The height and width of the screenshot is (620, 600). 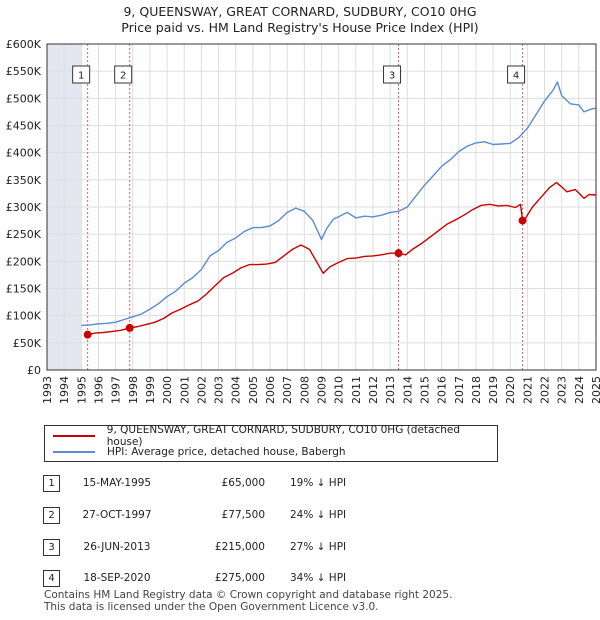 I want to click on table-row: 2 27-OCT-1997 £77,500 24% ↓ HPI, so click(x=300, y=515).